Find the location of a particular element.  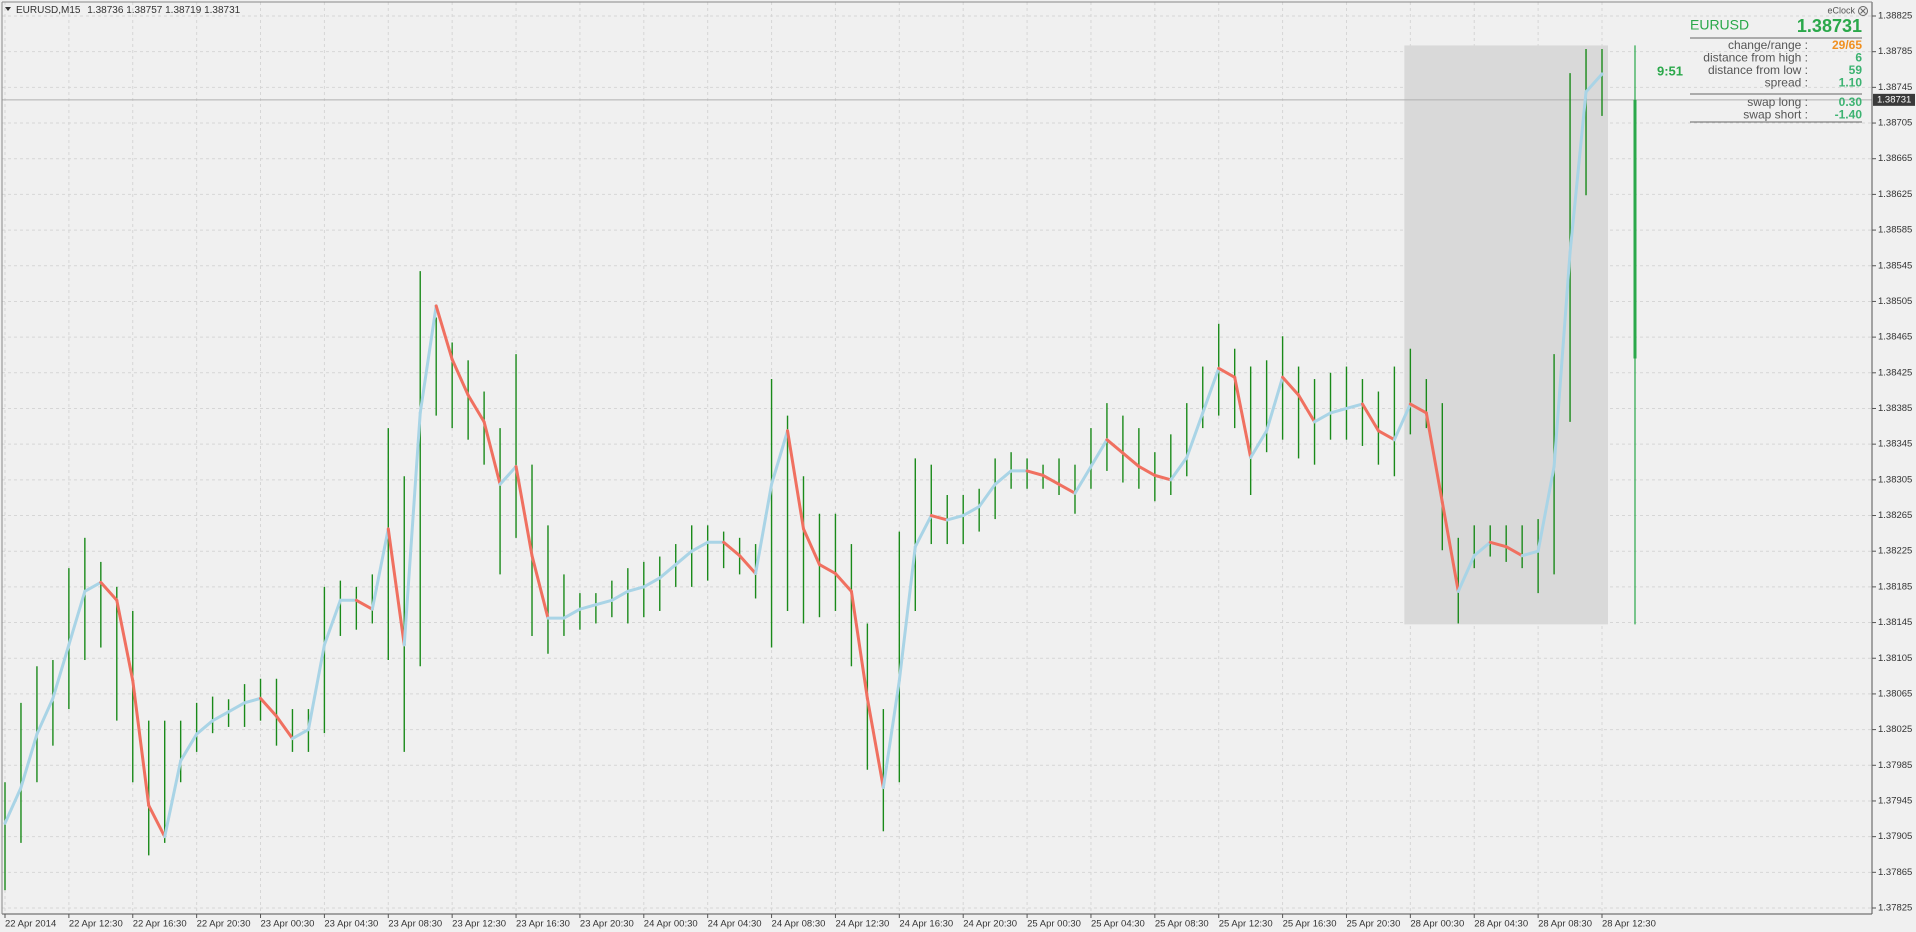

x-tick-label: 22 Apr 2014 is located at coordinates (30, 924).